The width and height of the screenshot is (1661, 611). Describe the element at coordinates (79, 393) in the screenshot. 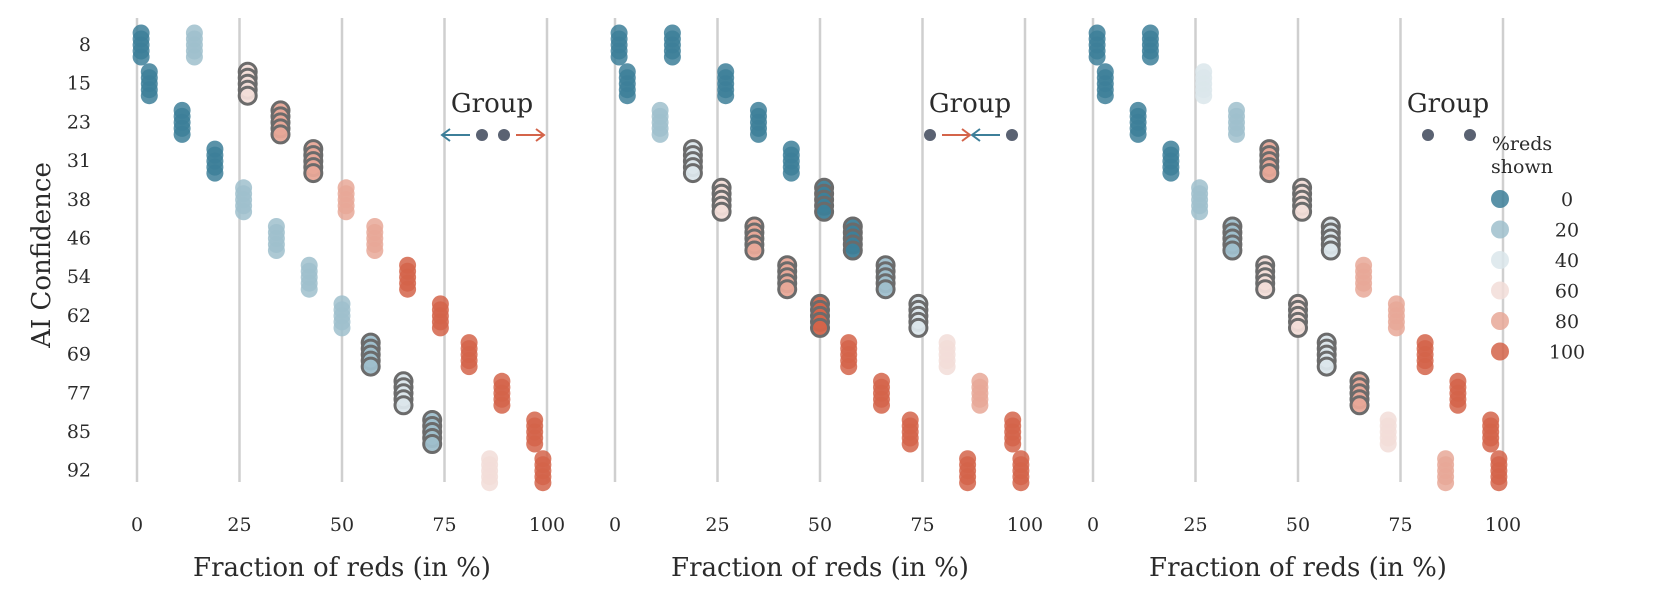

I see `y-tick-label: 77` at that location.